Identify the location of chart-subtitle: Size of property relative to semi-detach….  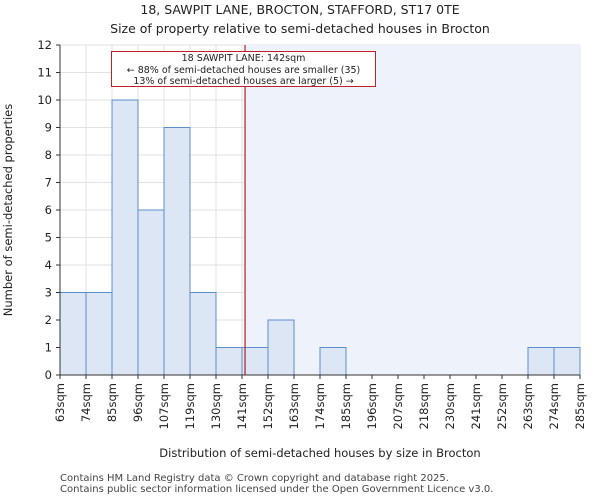
(300, 28).